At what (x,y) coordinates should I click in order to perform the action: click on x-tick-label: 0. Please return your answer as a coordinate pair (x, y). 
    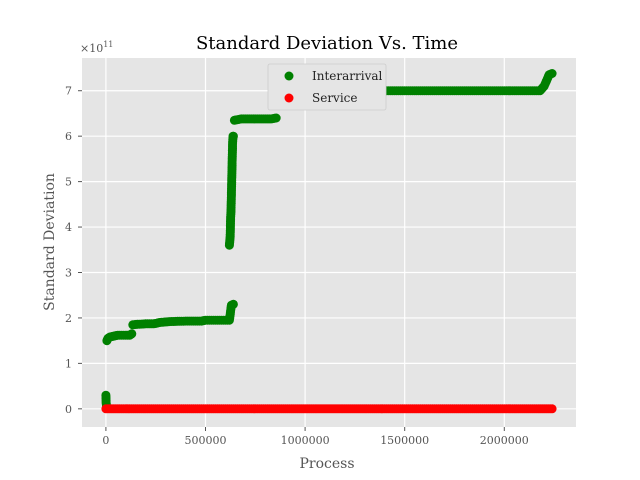
    Looking at the image, I should click on (105, 440).